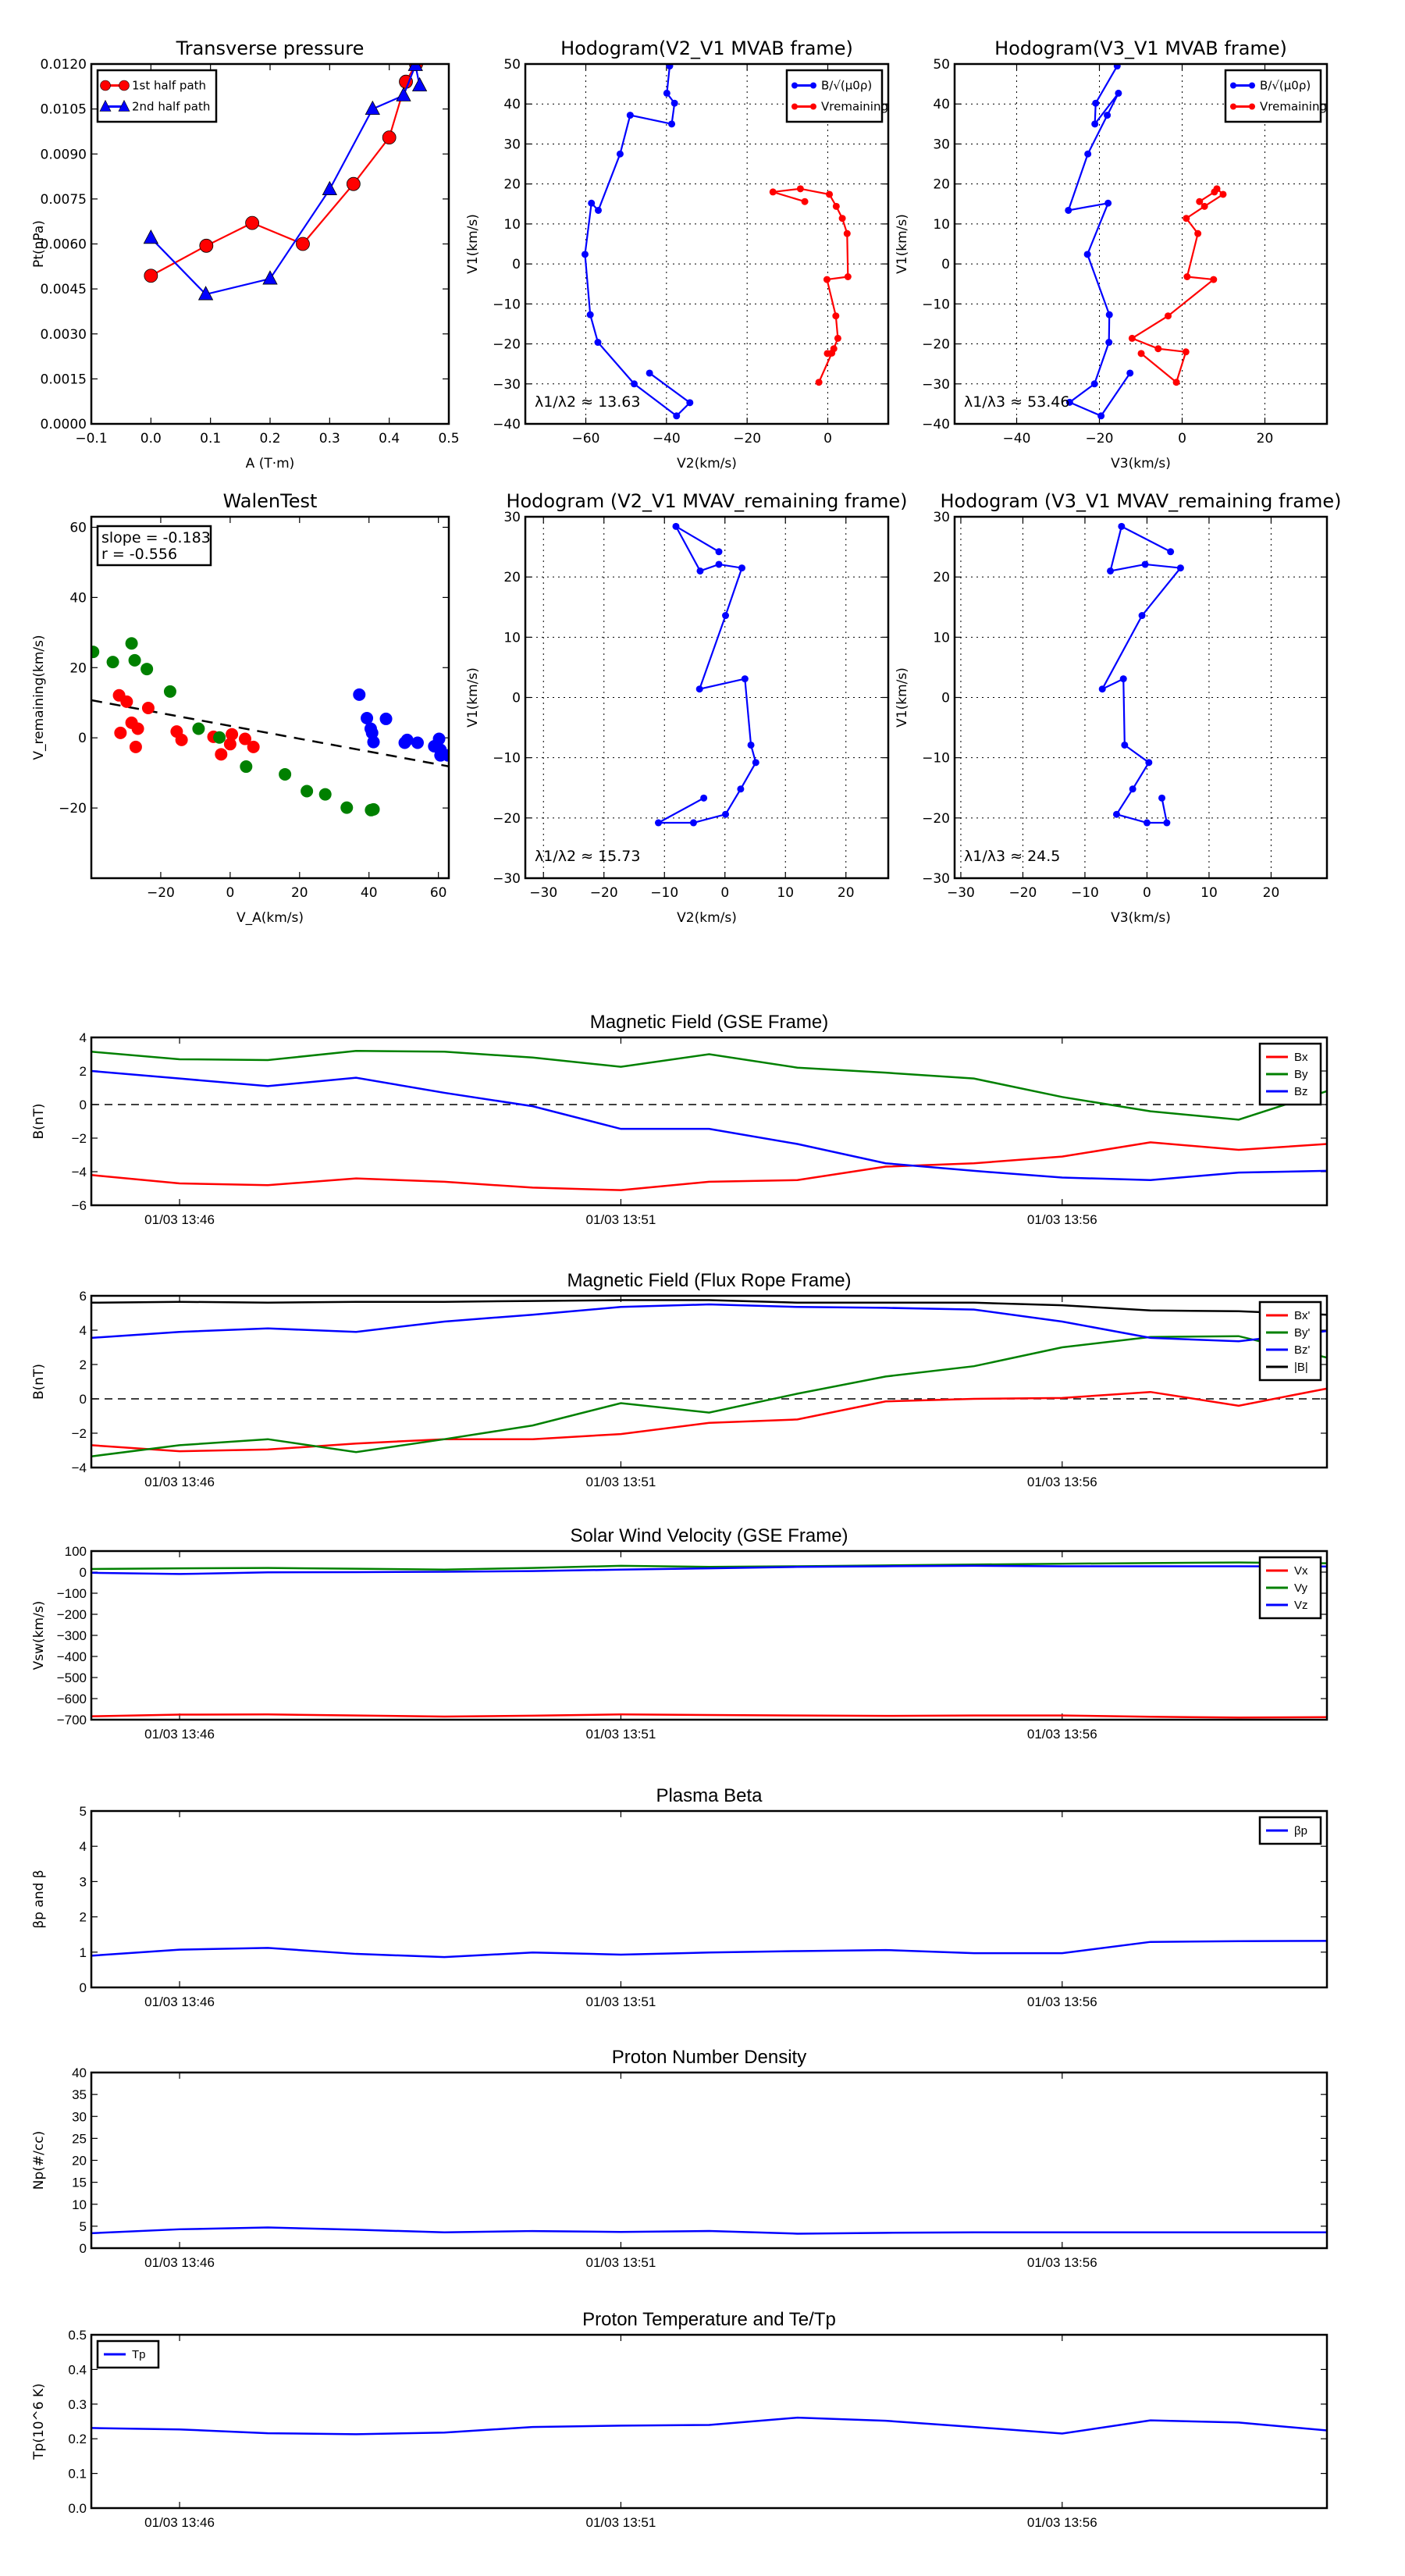 This screenshot has width=1405, height=2576. Describe the element at coordinates (1141, 464) in the screenshot. I see `x-axis-label: V3(km/s)` at that location.